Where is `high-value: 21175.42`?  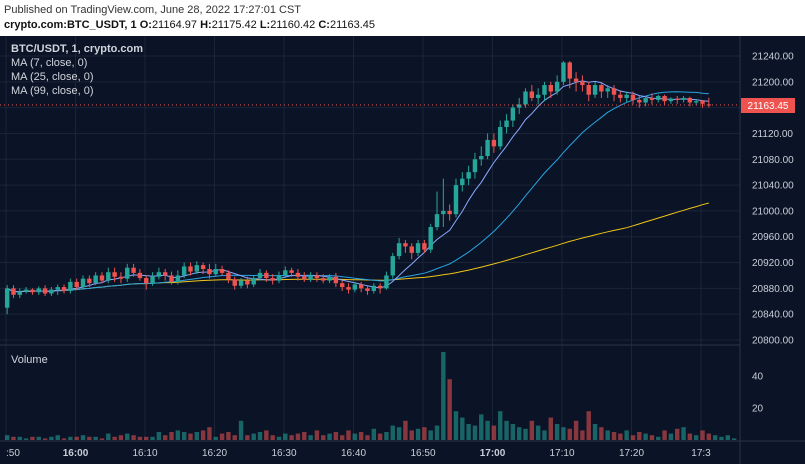
high-value: 21175.42 is located at coordinates (234, 25).